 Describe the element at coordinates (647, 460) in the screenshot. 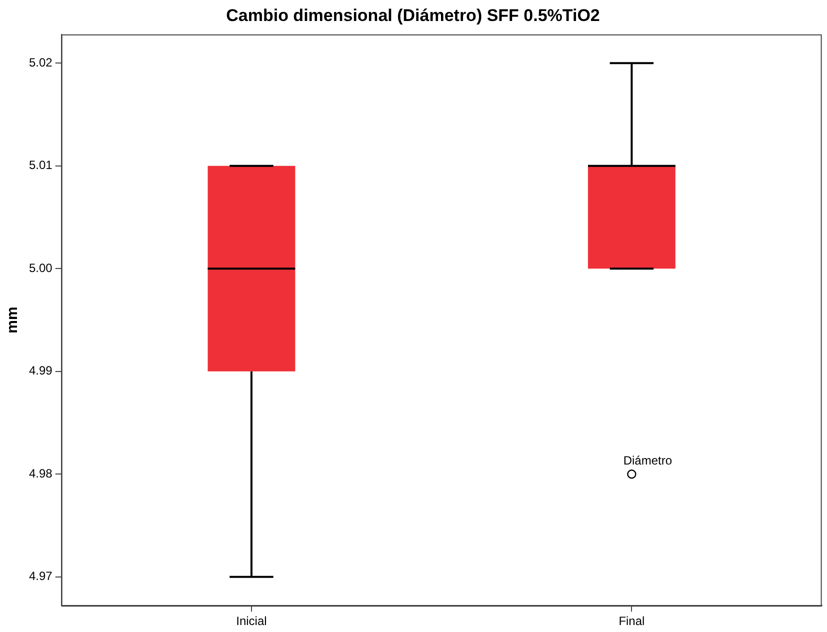

I see `annotation: Diámetro` at that location.